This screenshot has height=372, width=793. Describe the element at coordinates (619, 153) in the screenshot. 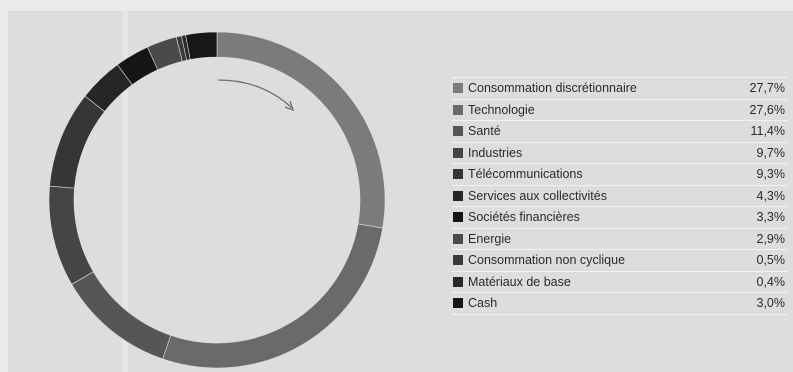

I see `legend-item: Industries 9,7%` at that location.